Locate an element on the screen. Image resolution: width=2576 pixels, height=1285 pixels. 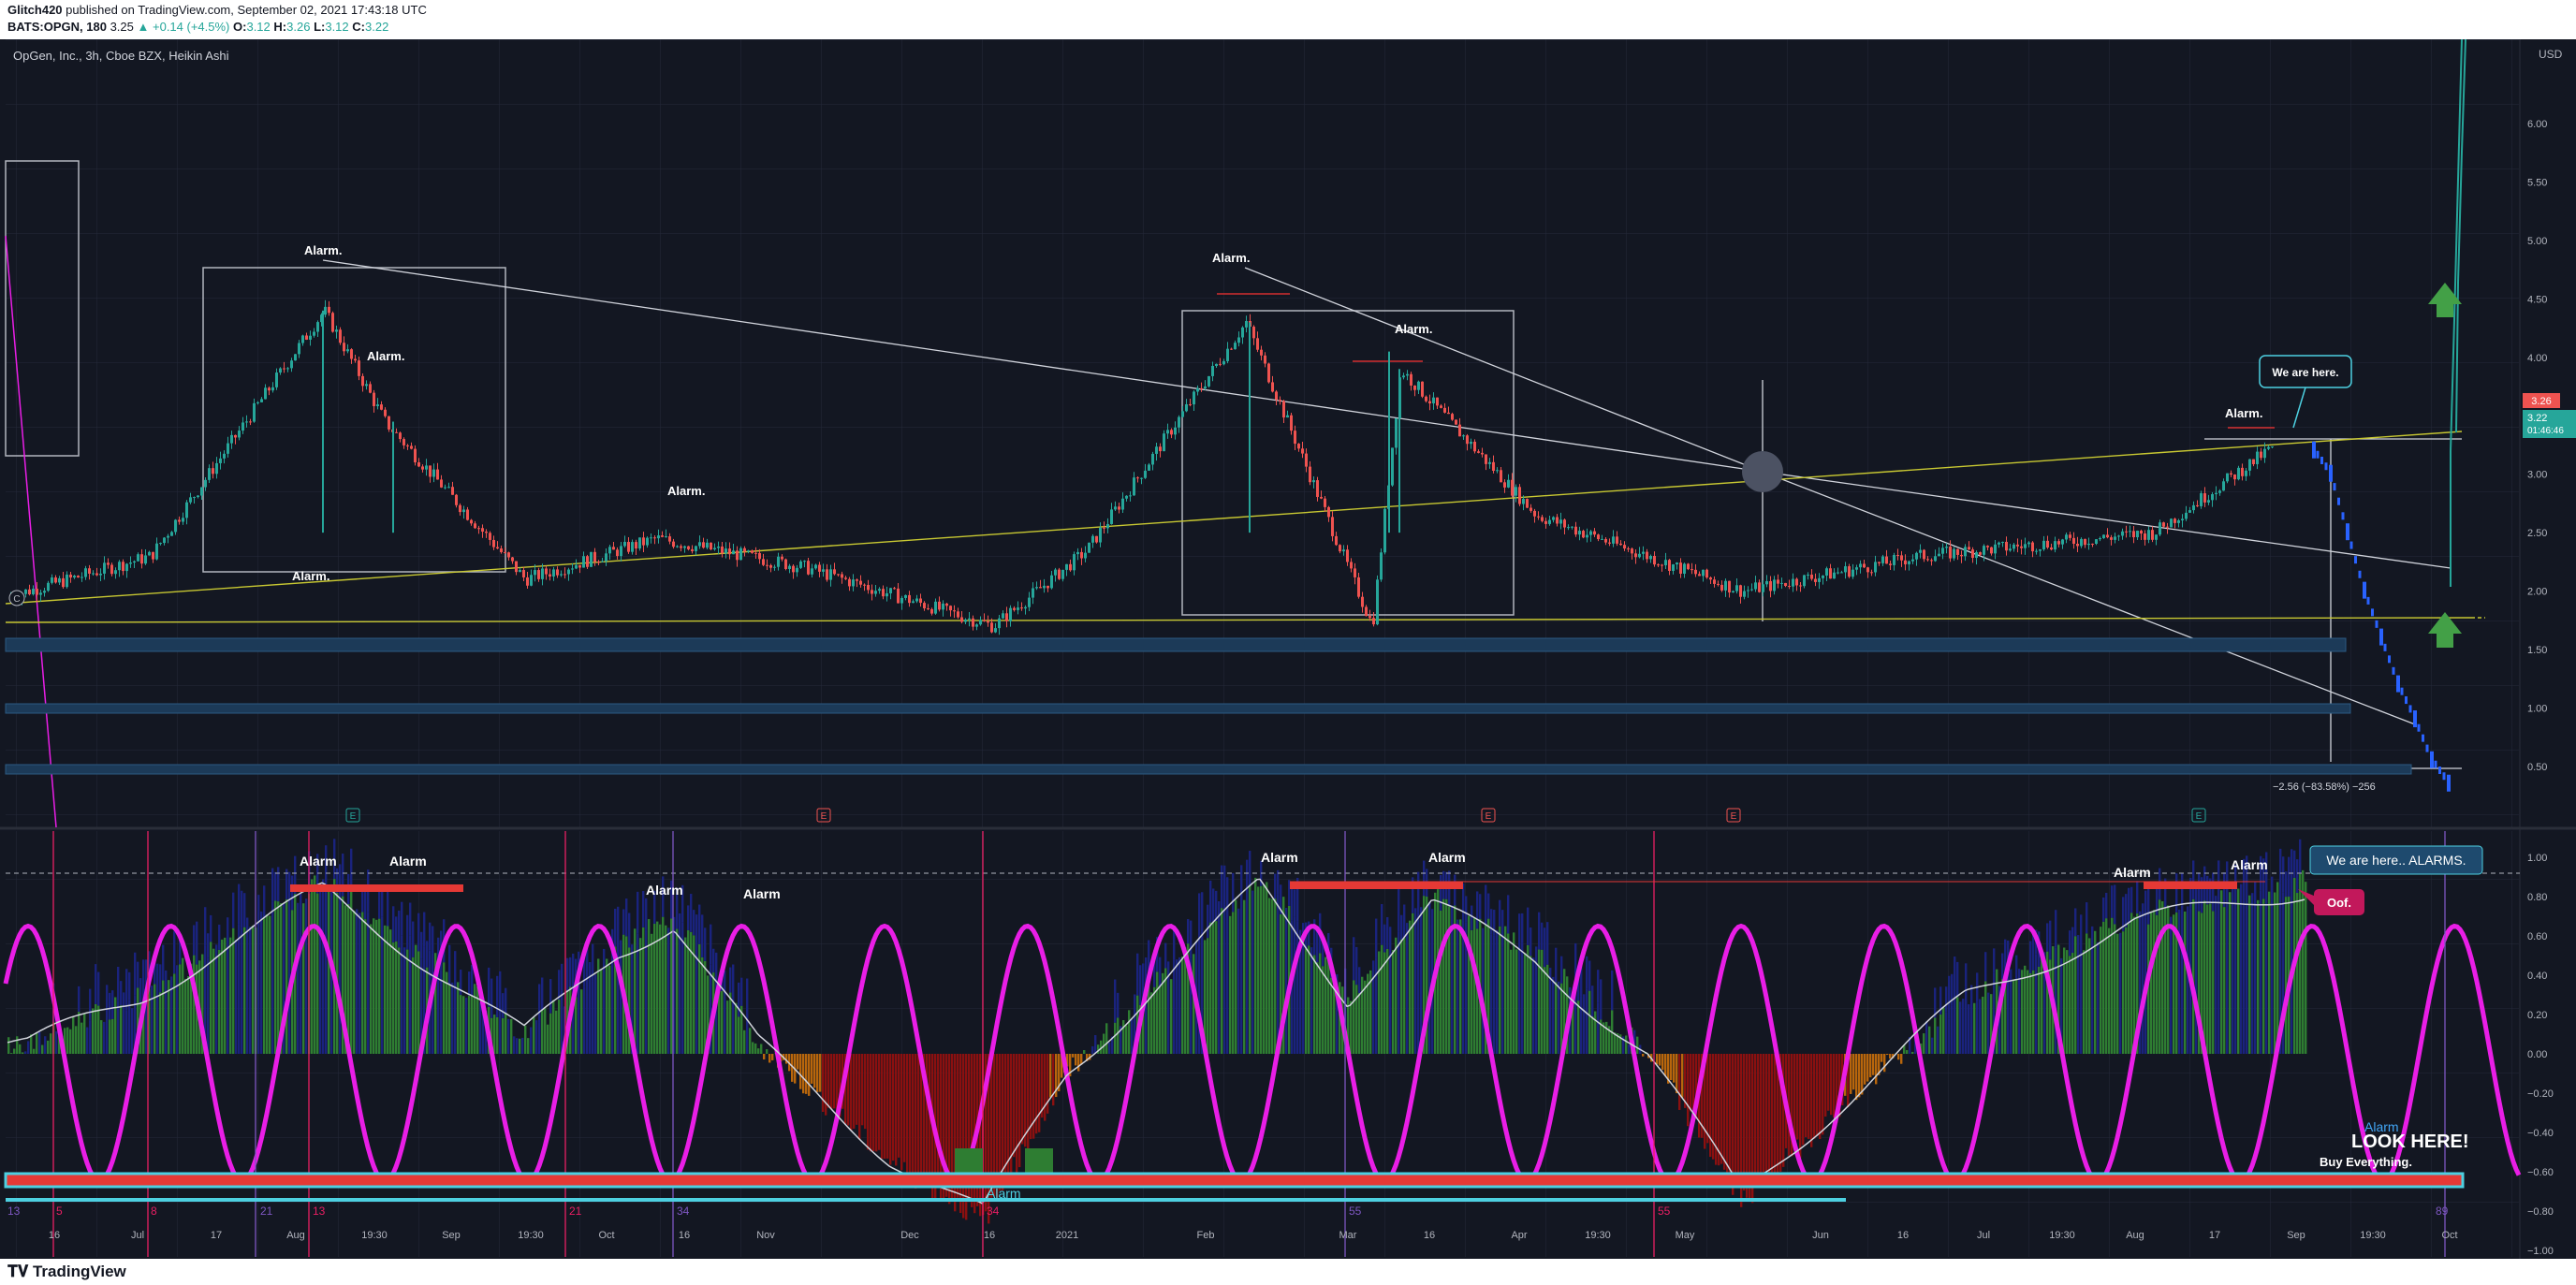
price-tick: 1.00 is located at coordinates (2537, 709).